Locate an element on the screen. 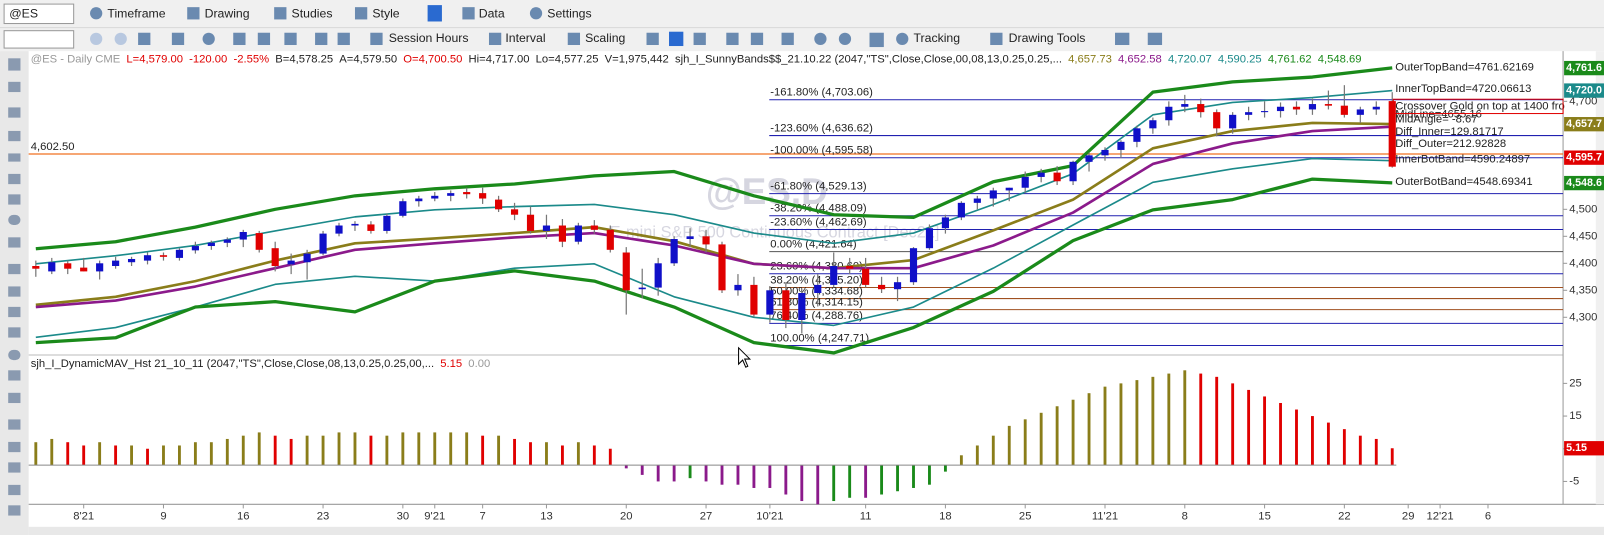  header-item: V=1,975,442 is located at coordinates (637, 59).